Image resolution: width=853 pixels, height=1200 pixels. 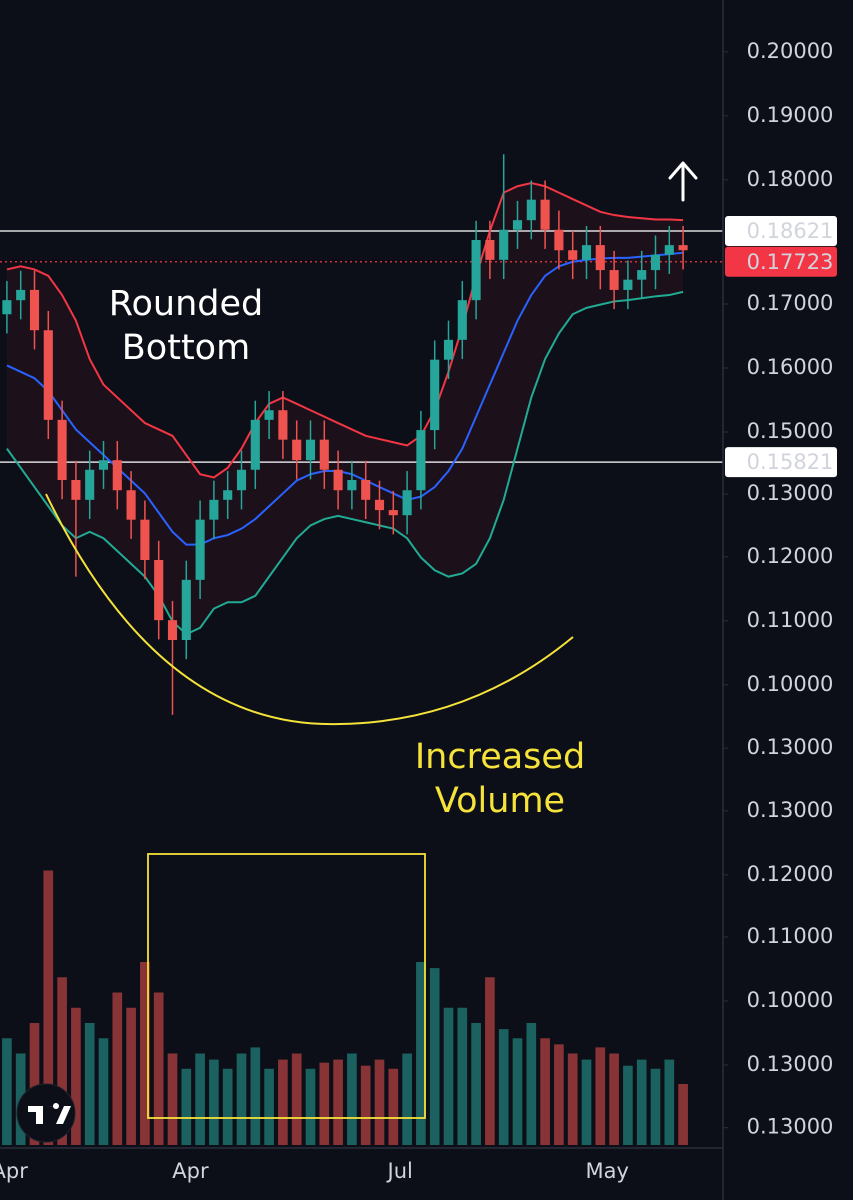 What do you see at coordinates (186, 304) in the screenshot?
I see `annotation-line: Rounded` at bounding box center [186, 304].